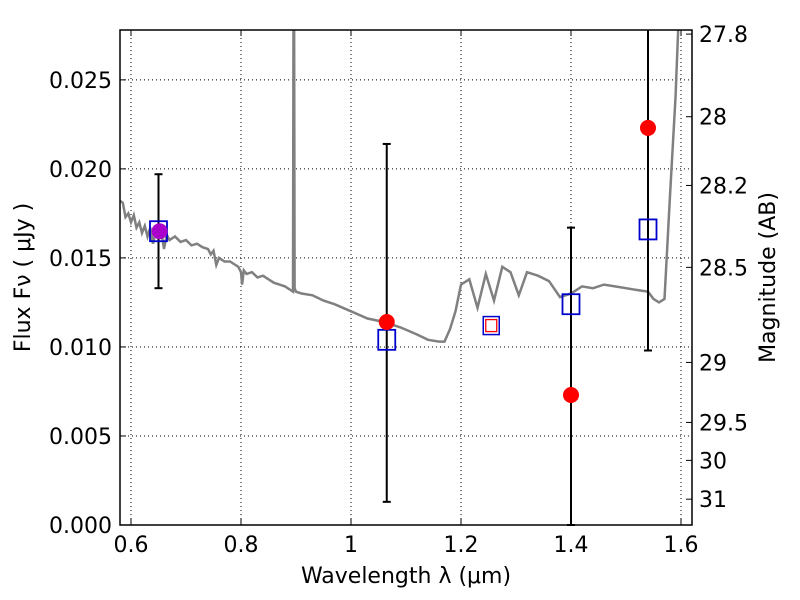 The image size is (800, 600). I want to click on right-tick-label: 31, so click(713, 500).